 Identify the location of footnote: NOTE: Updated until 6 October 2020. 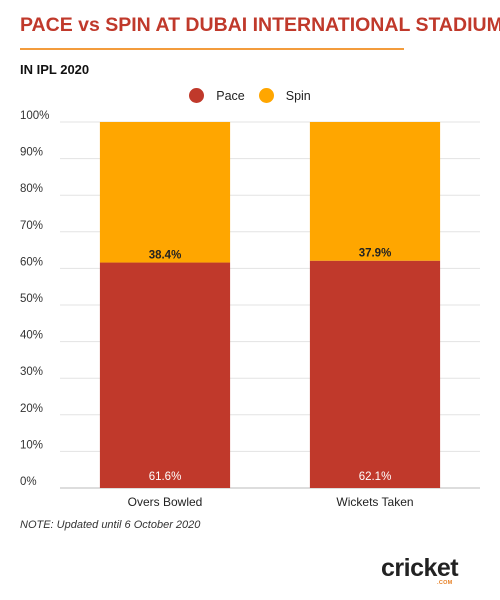
(110, 525).